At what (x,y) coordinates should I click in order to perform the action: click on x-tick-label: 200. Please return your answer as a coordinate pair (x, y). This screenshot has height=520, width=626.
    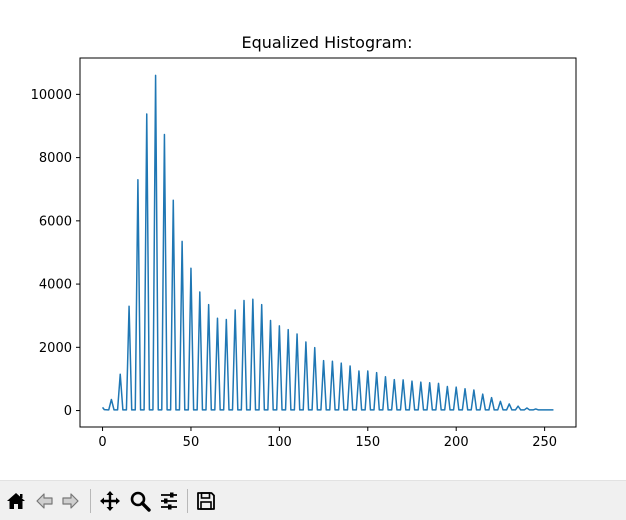
    Looking at the image, I should click on (456, 442).